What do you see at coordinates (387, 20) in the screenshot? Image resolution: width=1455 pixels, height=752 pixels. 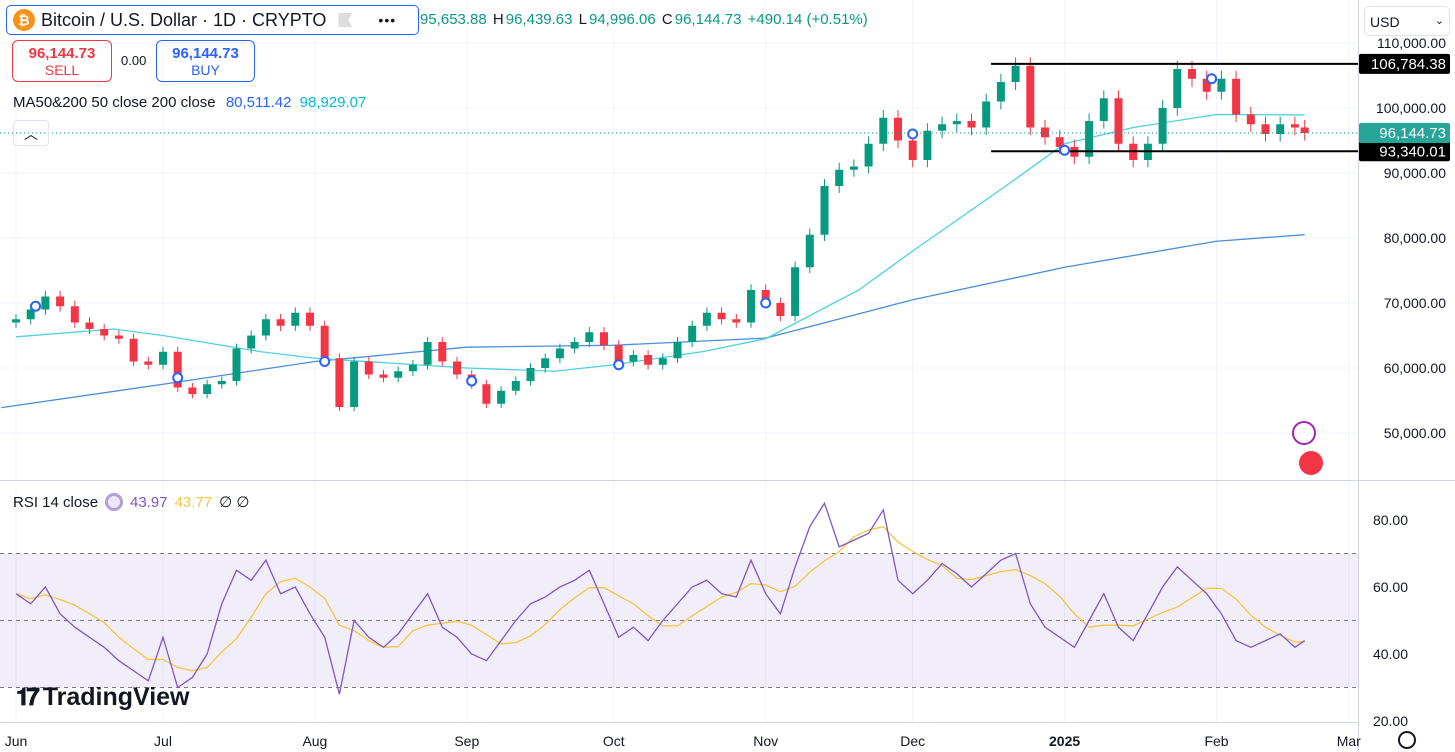 I see `more-icon: •••` at bounding box center [387, 20].